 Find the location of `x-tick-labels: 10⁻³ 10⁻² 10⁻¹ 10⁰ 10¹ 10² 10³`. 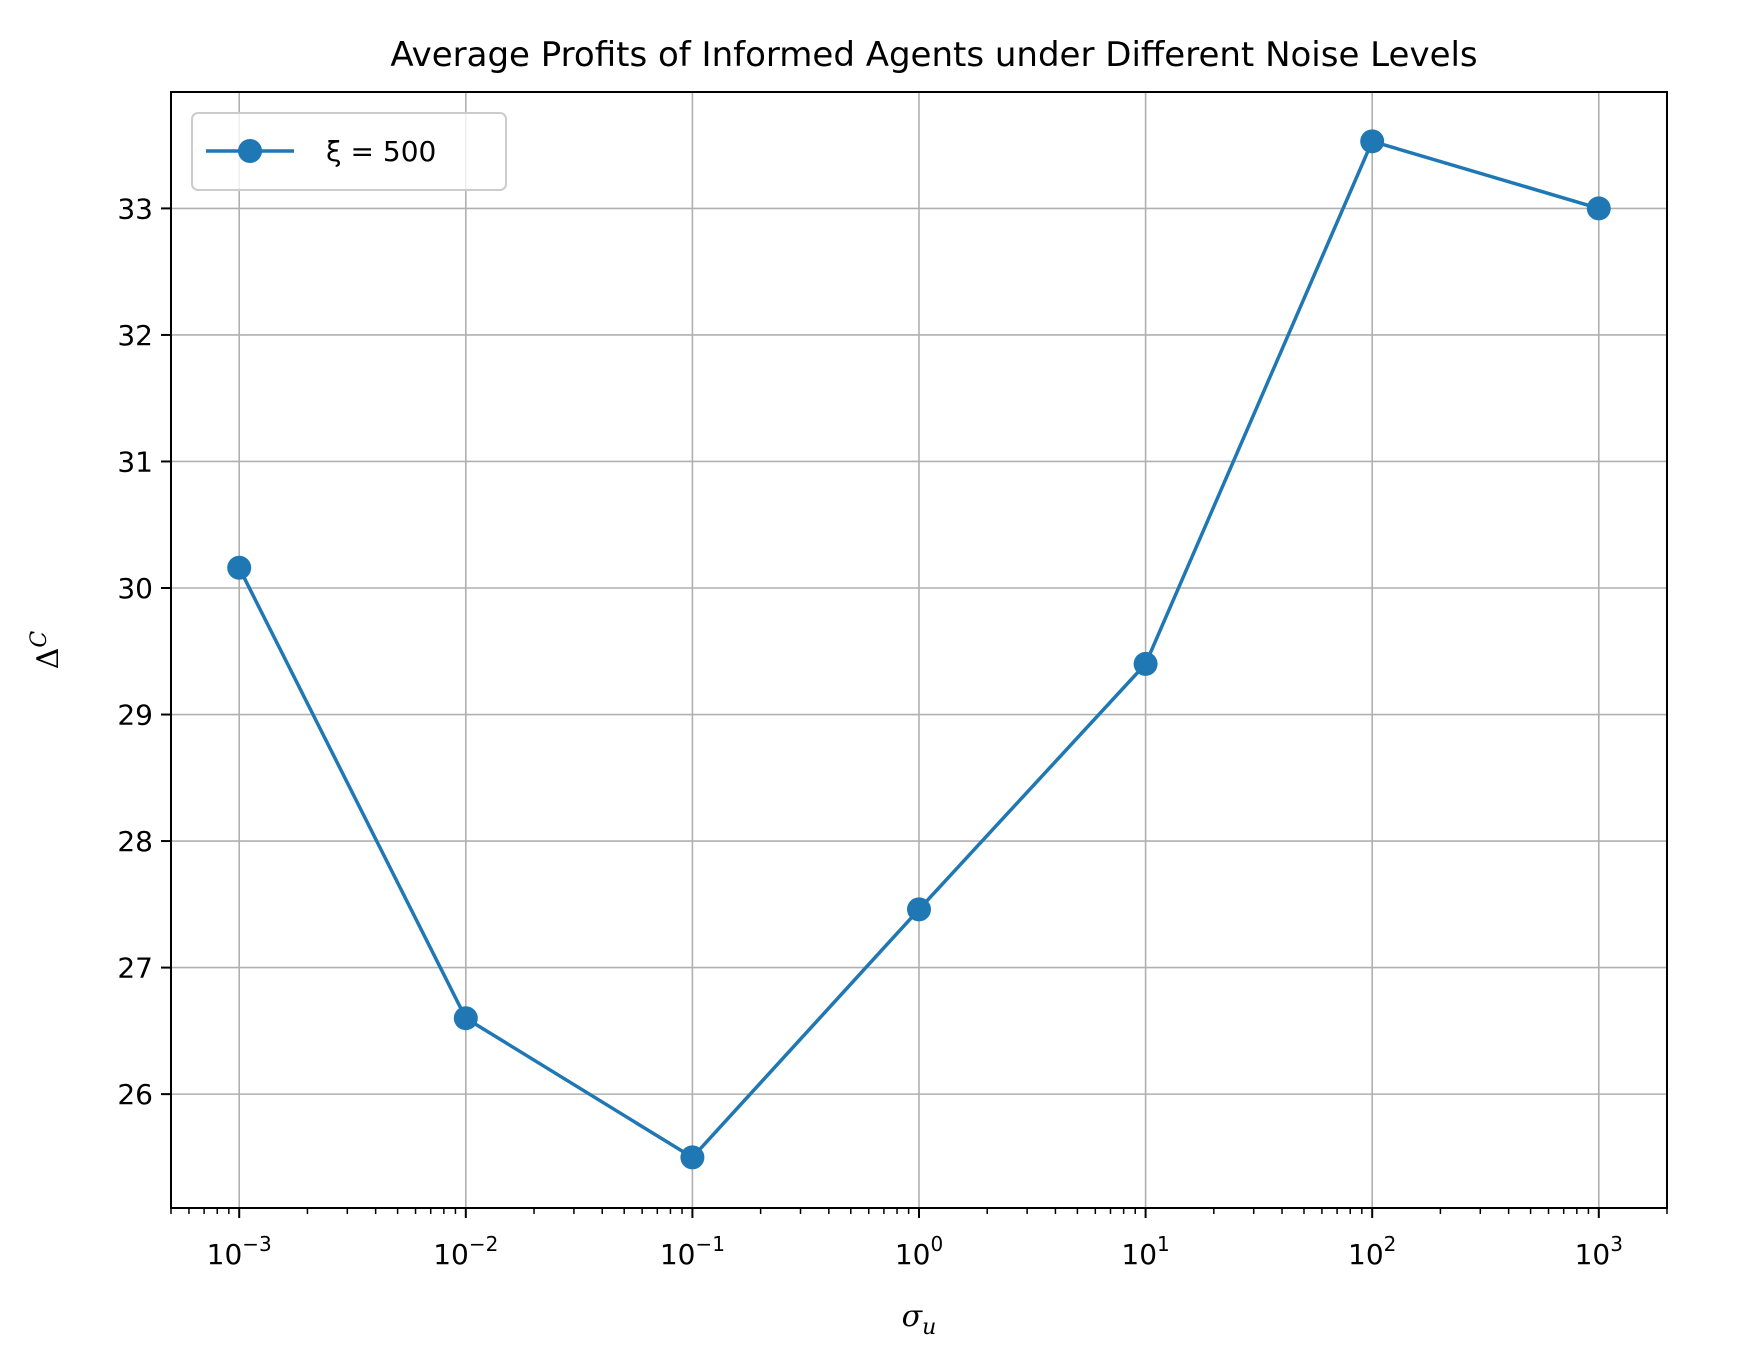

x-tick-labels: 10⁻³ 10⁻² 10⁻¹ 10⁰ 10¹ 10² 10³ is located at coordinates (915, 1251).